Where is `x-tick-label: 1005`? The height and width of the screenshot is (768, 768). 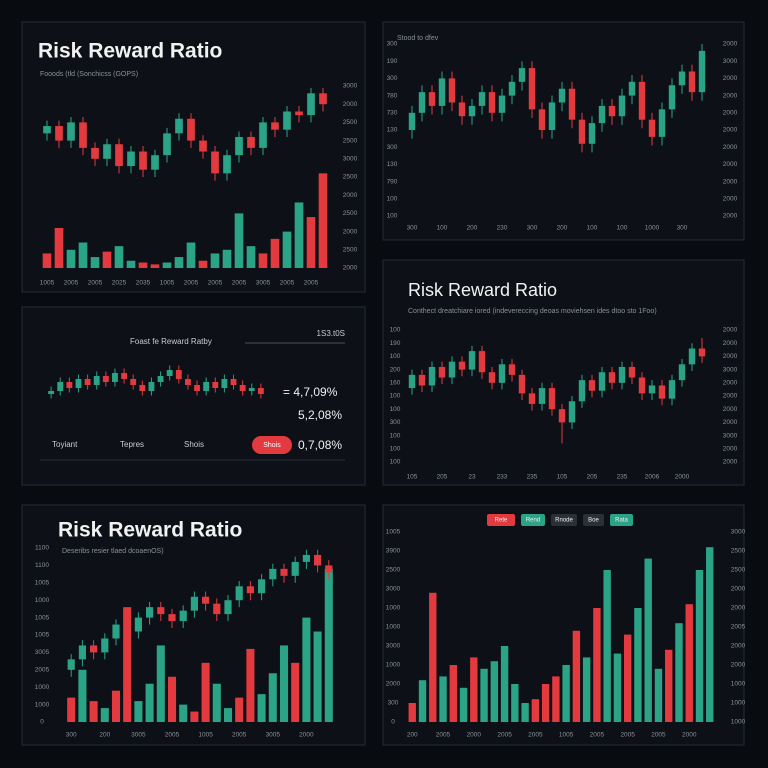
x-tick-label: 1005 is located at coordinates (47, 283).